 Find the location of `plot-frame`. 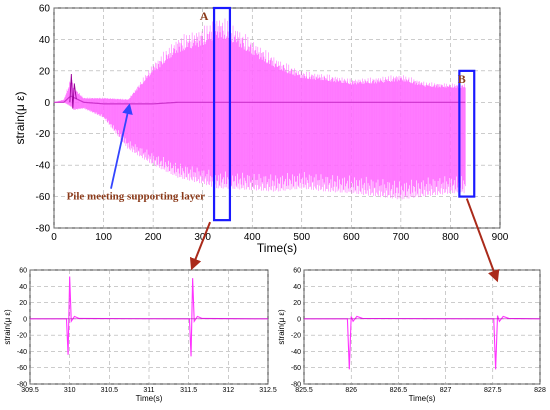

plot-frame is located at coordinates (422, 327).